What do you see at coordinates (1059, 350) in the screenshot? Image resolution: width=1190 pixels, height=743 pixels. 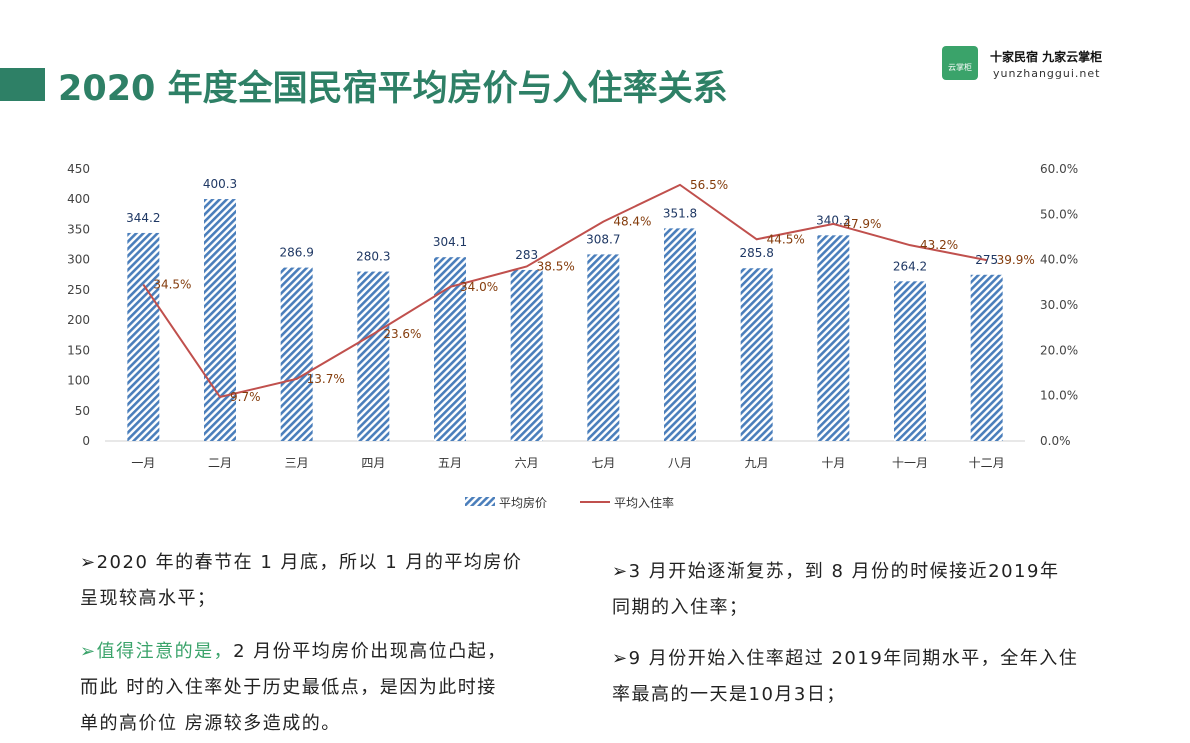 I see `y2-tick-label: 20.0%` at bounding box center [1059, 350].